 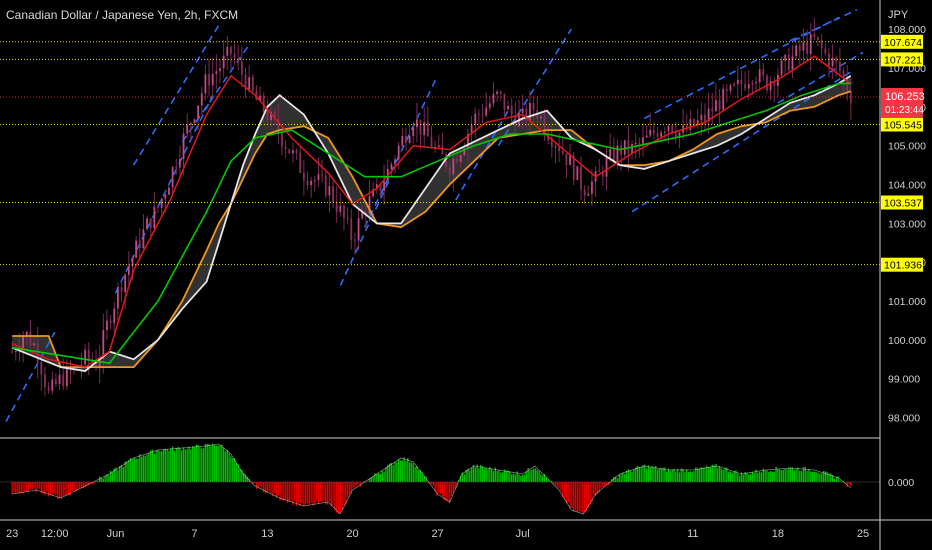 What do you see at coordinates (905, 97) in the screenshot?
I see `current-price-label: 106.253` at bounding box center [905, 97].